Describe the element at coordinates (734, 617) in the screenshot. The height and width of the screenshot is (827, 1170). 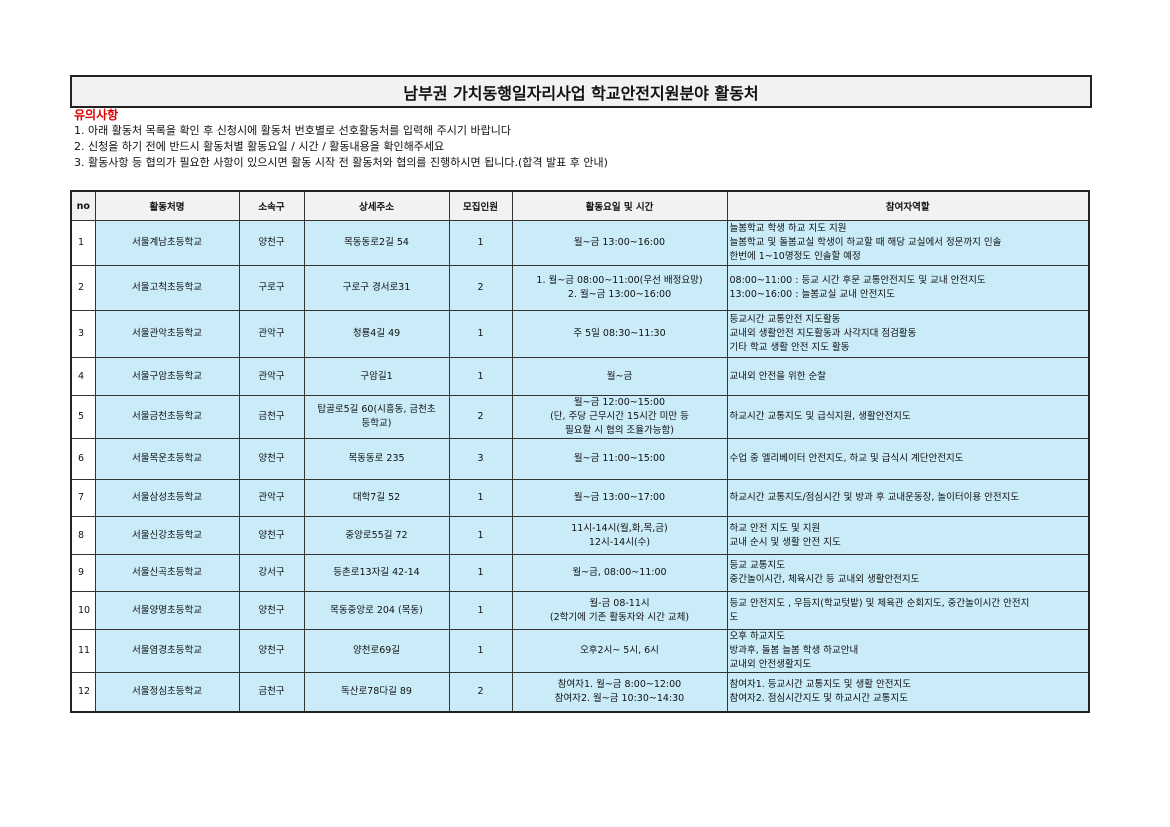
I see `cell-role-line: 도` at that location.